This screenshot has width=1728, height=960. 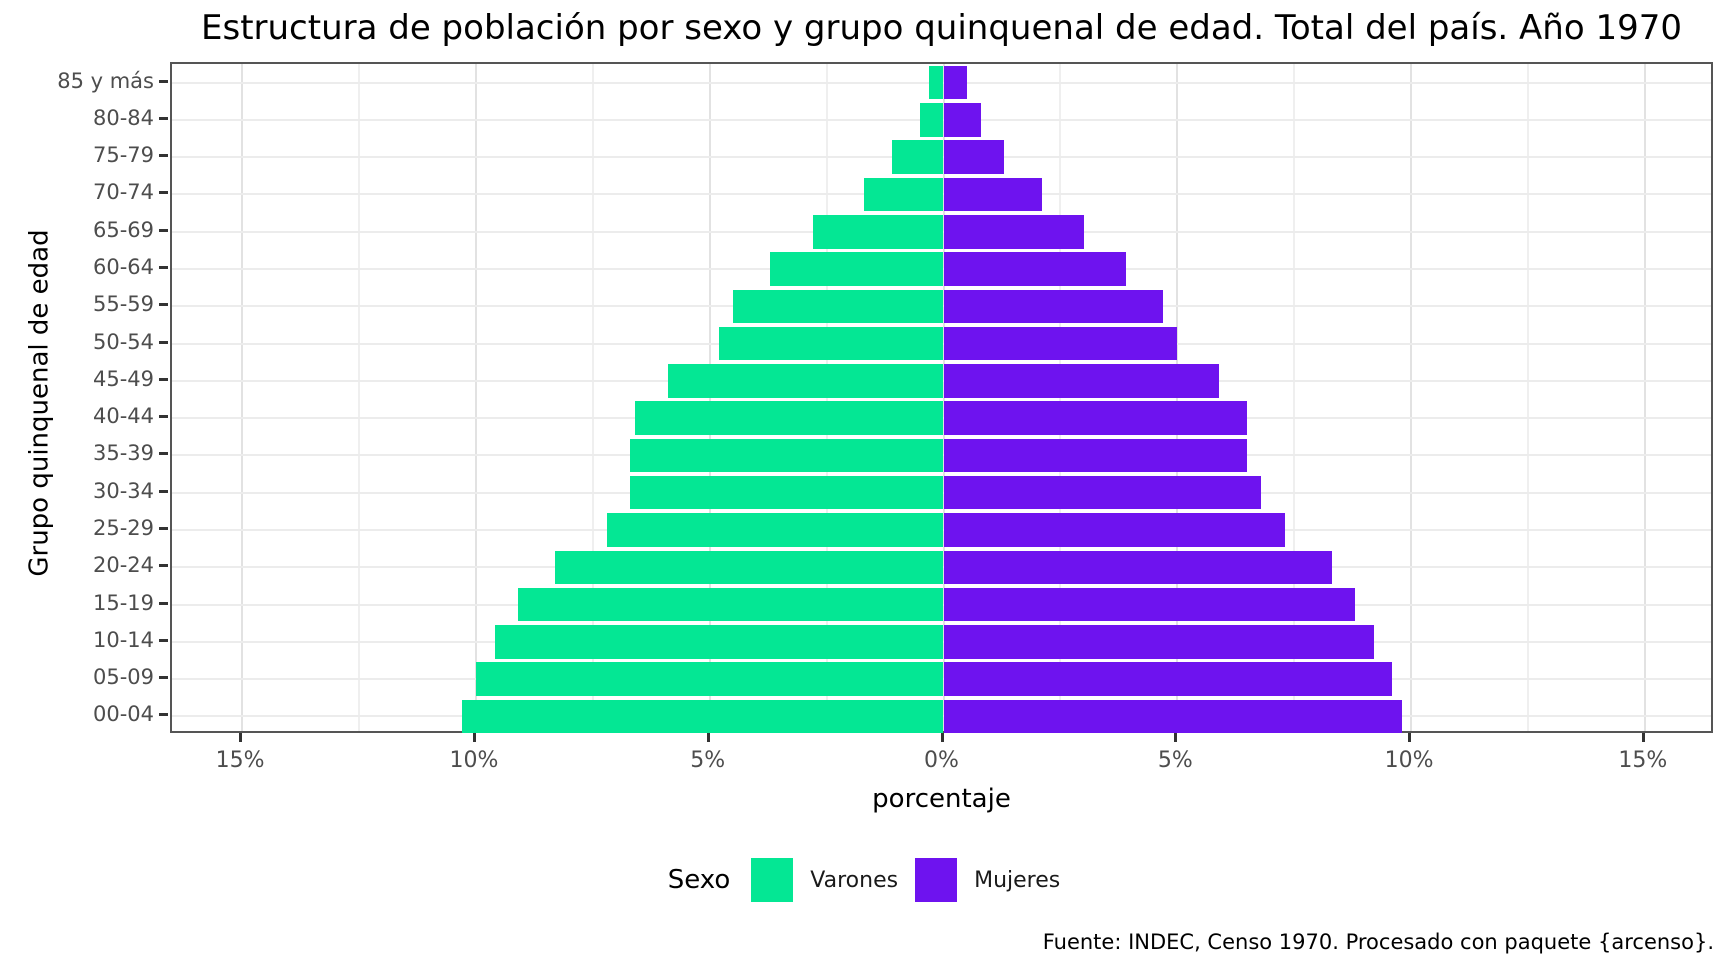 What do you see at coordinates (123, 229) in the screenshot?
I see `y-axis-label: 65-69` at bounding box center [123, 229].